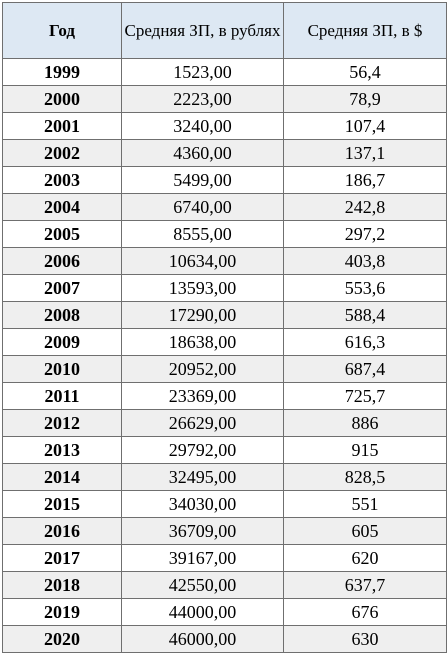  I want to click on table-row: 2001 3240,00 107,4, so click(224, 126).